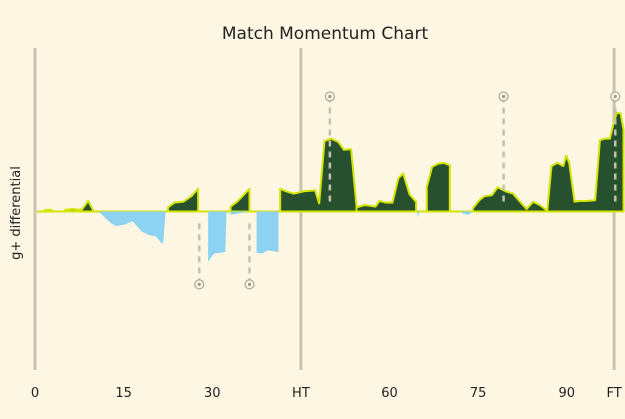  I want to click on x-tick-label-90: 90, so click(567, 393).